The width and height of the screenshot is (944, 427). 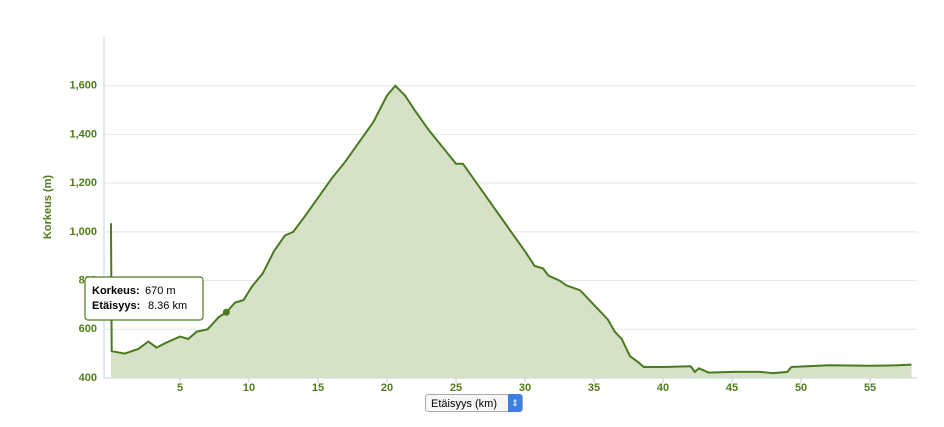 I want to click on y-tick-label: 1,400, so click(x=83, y=134).